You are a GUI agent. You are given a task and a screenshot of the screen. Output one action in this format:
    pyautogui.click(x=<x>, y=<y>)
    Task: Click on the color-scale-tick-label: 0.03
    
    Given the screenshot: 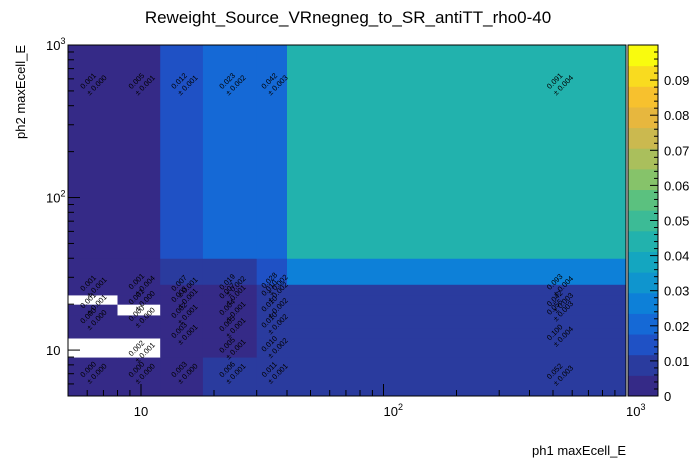 What is the action you would take?
    pyautogui.click(x=676, y=291)
    